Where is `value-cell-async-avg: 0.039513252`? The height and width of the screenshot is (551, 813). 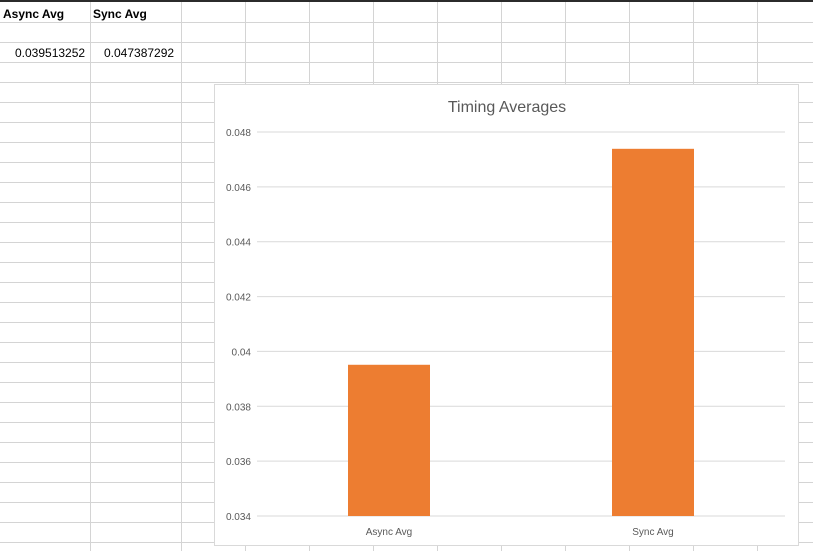 value-cell-async-avg: 0.039513252 is located at coordinates (50, 53).